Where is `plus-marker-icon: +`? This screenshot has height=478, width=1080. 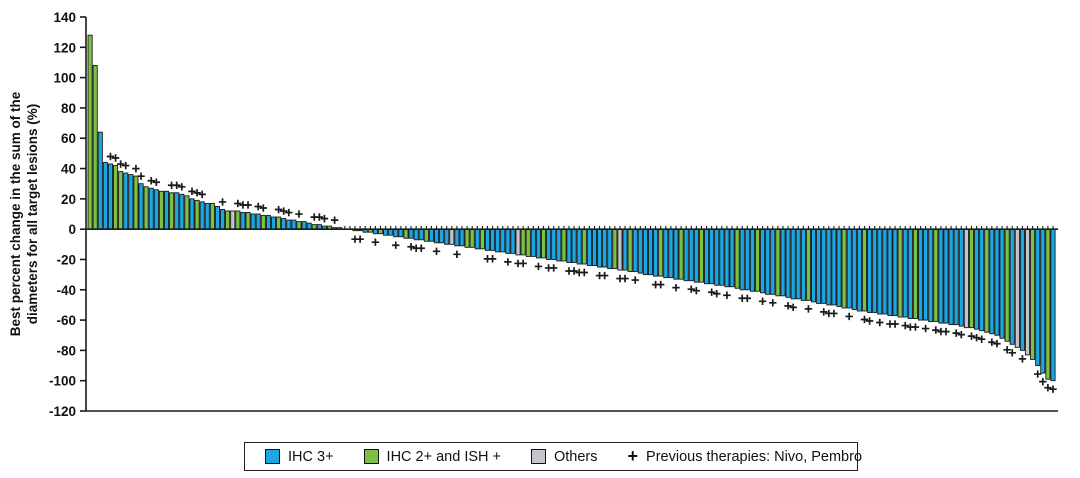
plus-marker-icon: + is located at coordinates (633, 456).